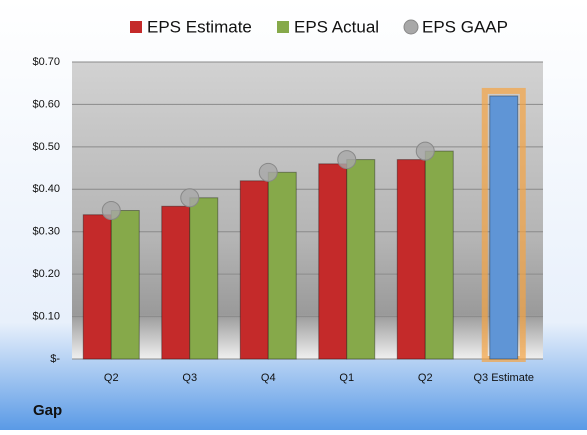 The height and width of the screenshot is (435, 587). I want to click on x-tick-label: Q3, so click(189, 378).